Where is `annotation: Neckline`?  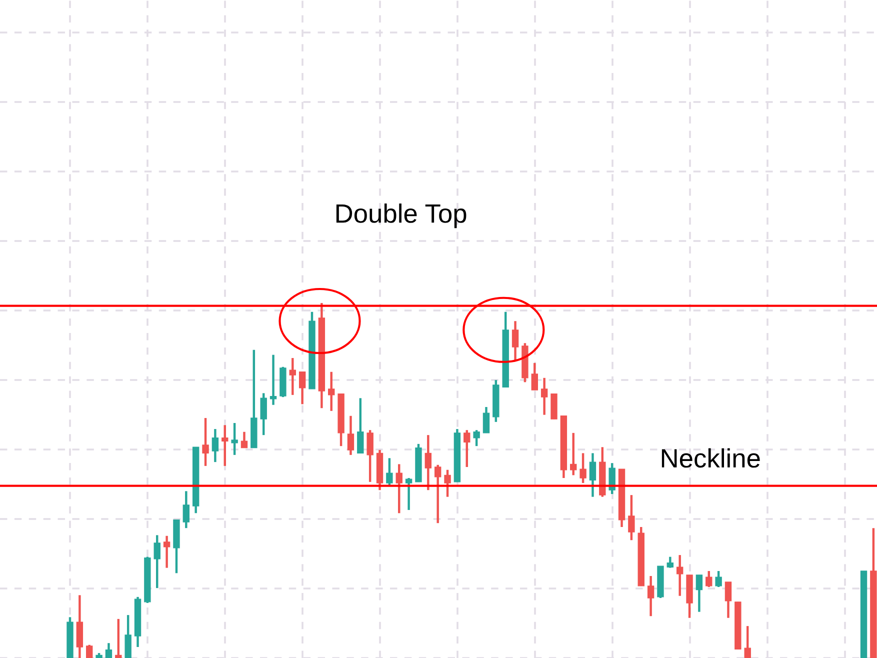
annotation: Neckline is located at coordinates (711, 458).